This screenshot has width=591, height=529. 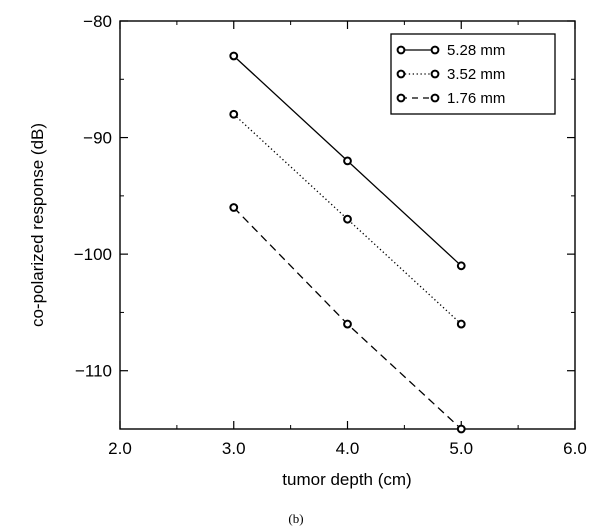 What do you see at coordinates (93, 371) in the screenshot?
I see `y-tick-label: −110` at bounding box center [93, 371].